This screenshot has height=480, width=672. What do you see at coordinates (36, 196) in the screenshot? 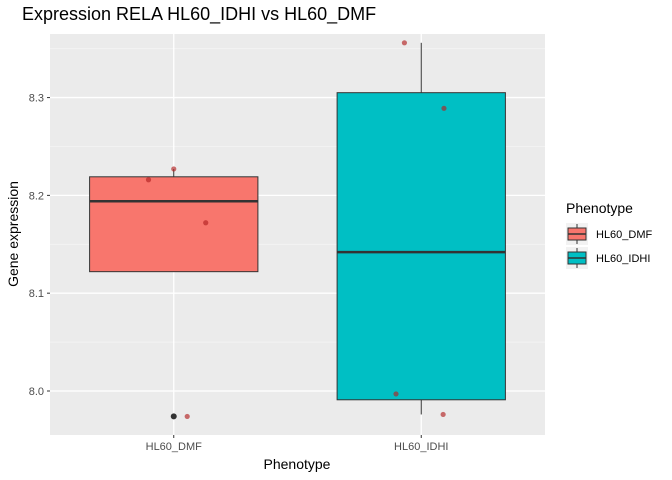
I see `y-tick-label: 8.2` at bounding box center [36, 196].